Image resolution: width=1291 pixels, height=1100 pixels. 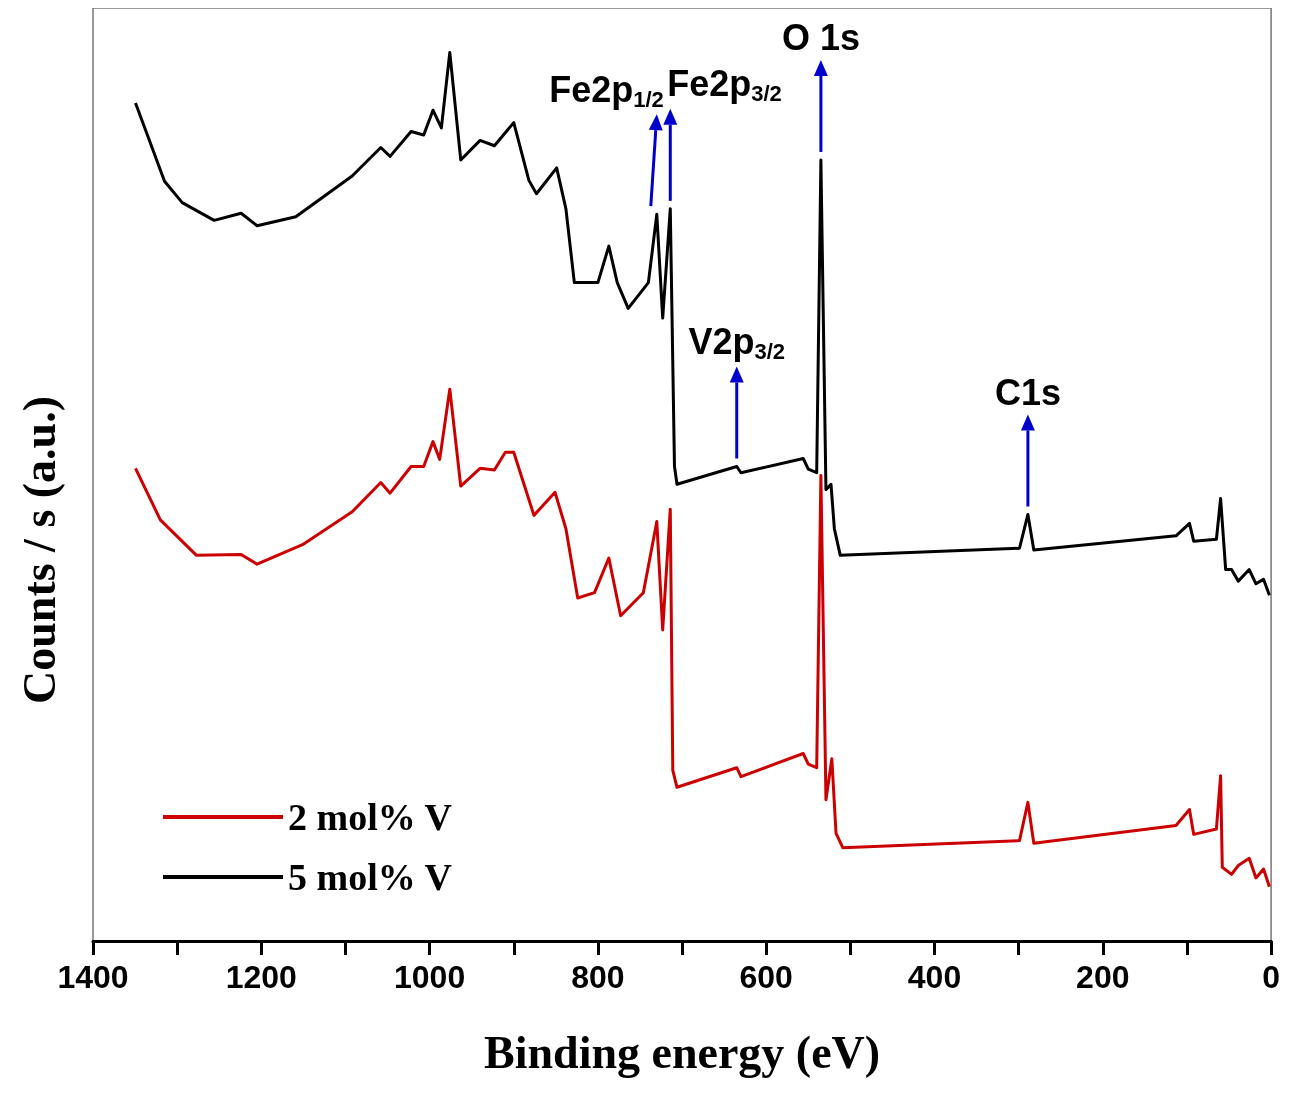 I want to click on x-tick-label: 0, so click(x=1271, y=977).